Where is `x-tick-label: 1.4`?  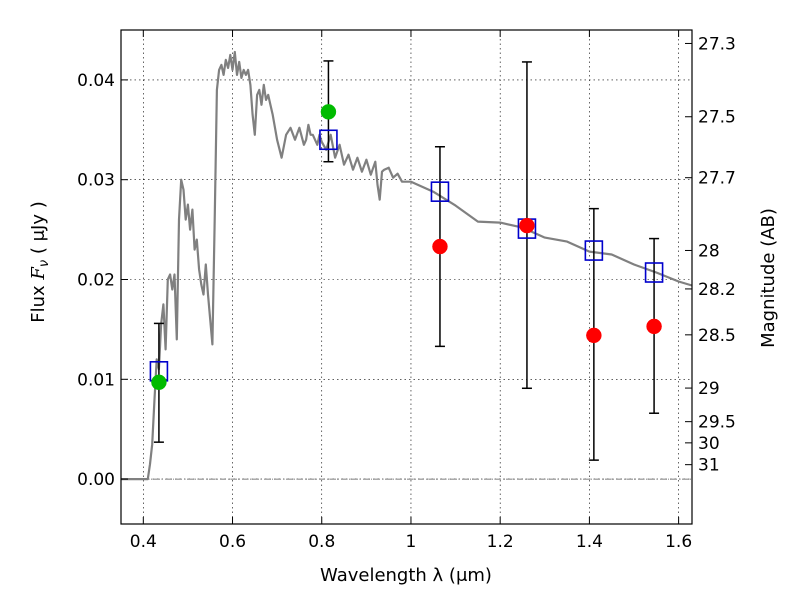
x-tick-label: 1.4 is located at coordinates (589, 542).